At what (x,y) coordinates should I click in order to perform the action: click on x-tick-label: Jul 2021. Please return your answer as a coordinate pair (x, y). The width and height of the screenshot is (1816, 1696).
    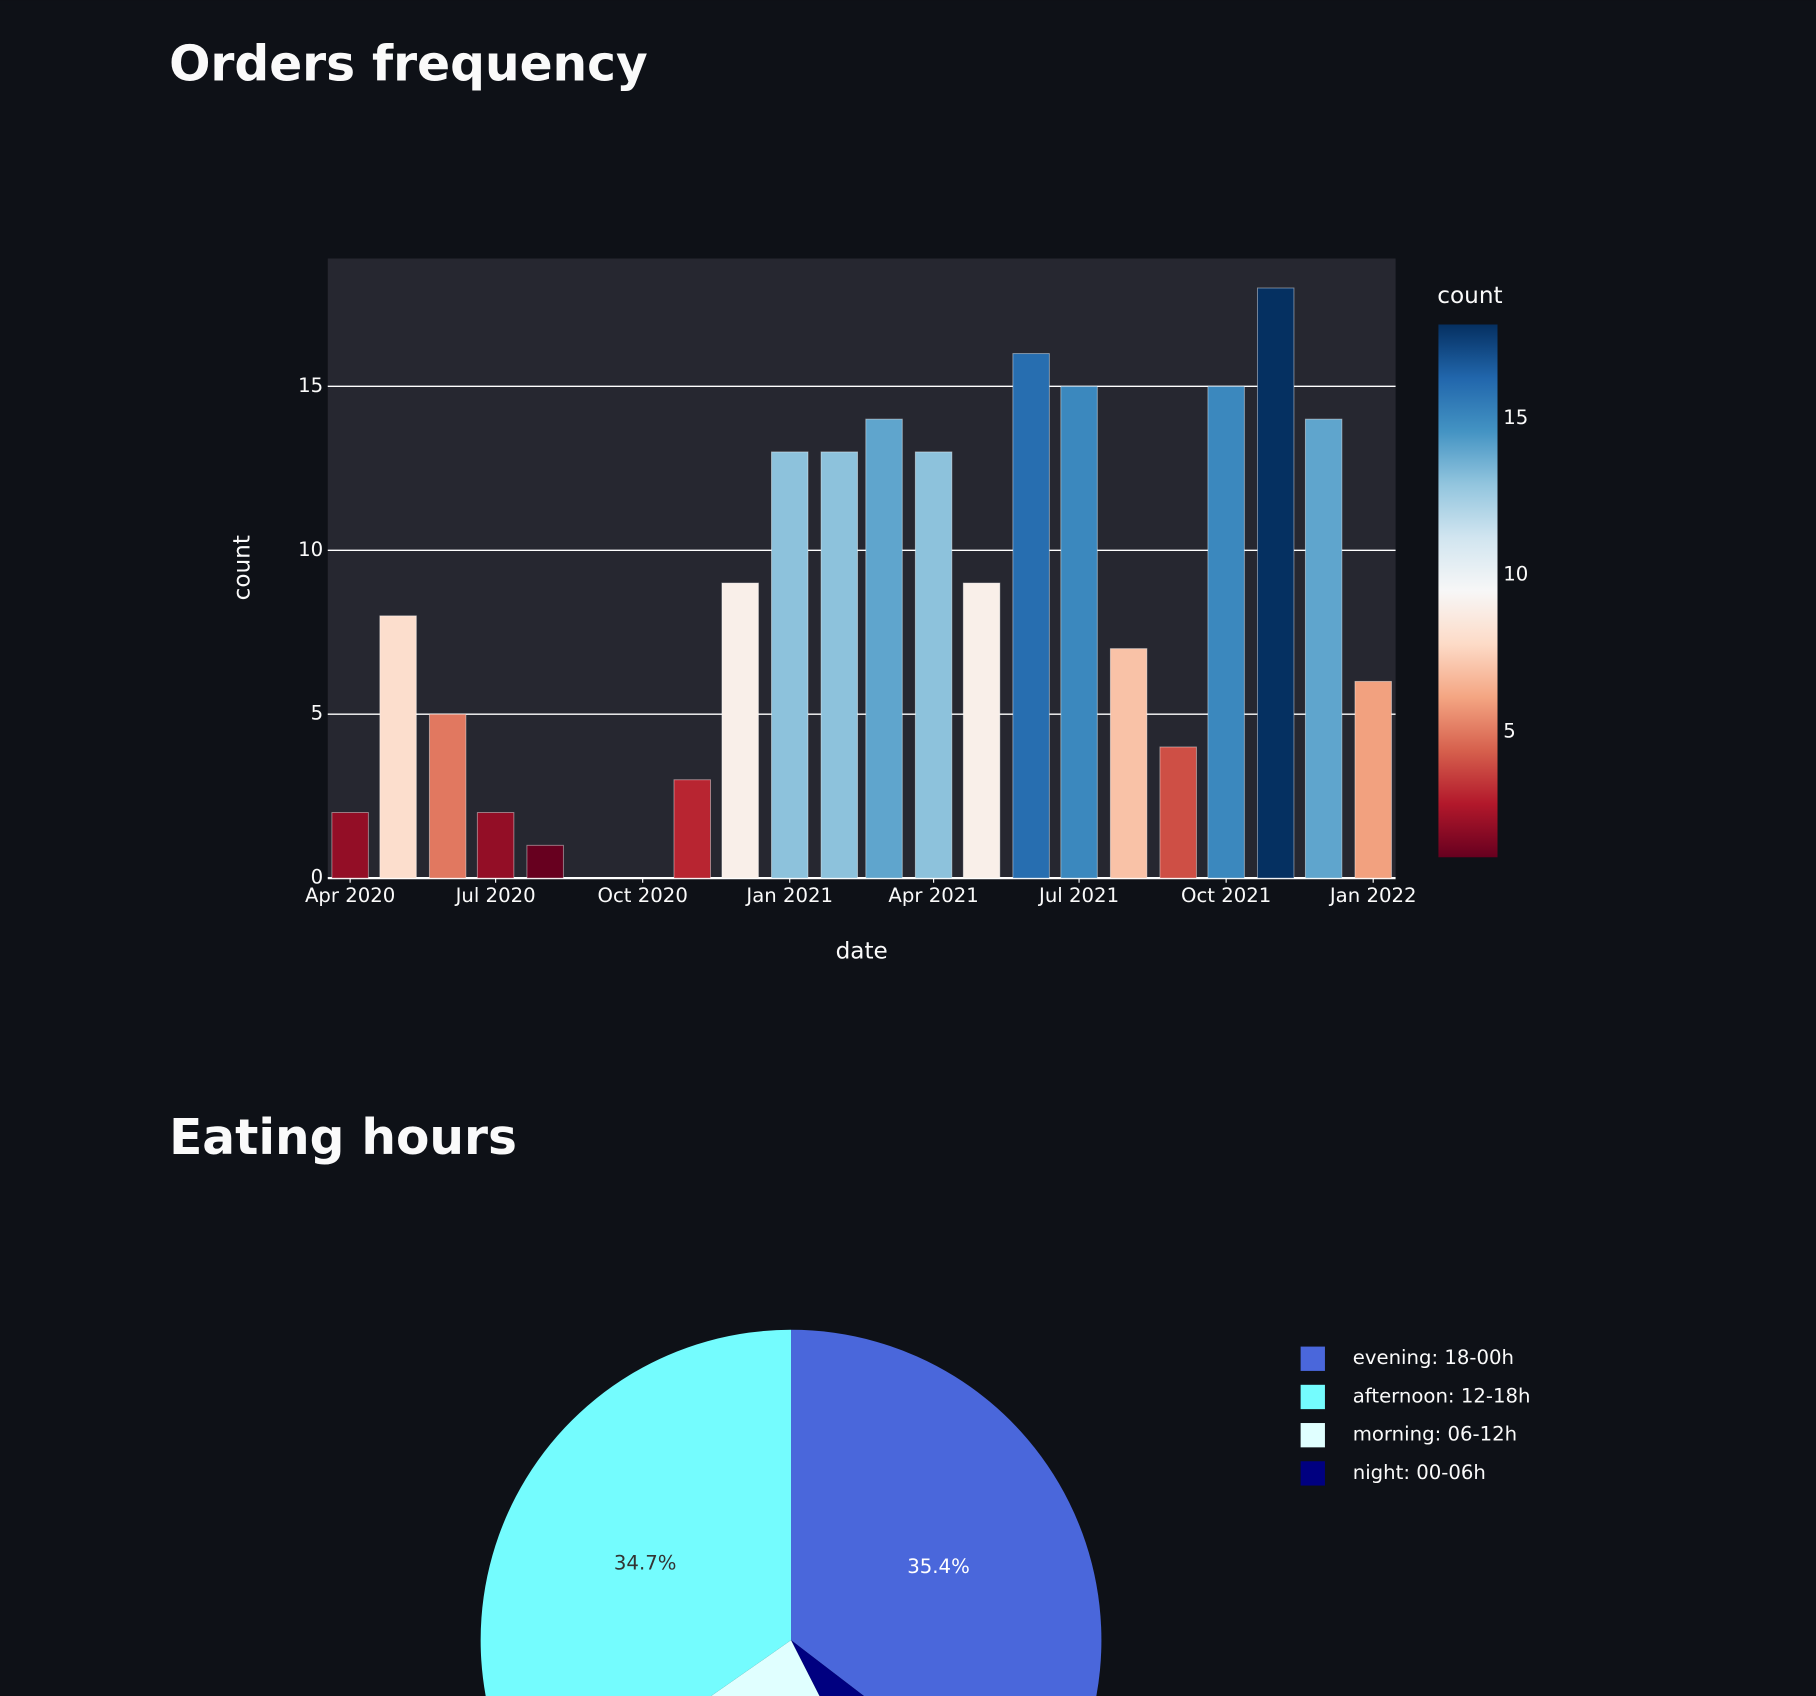
    Looking at the image, I should click on (1078, 895).